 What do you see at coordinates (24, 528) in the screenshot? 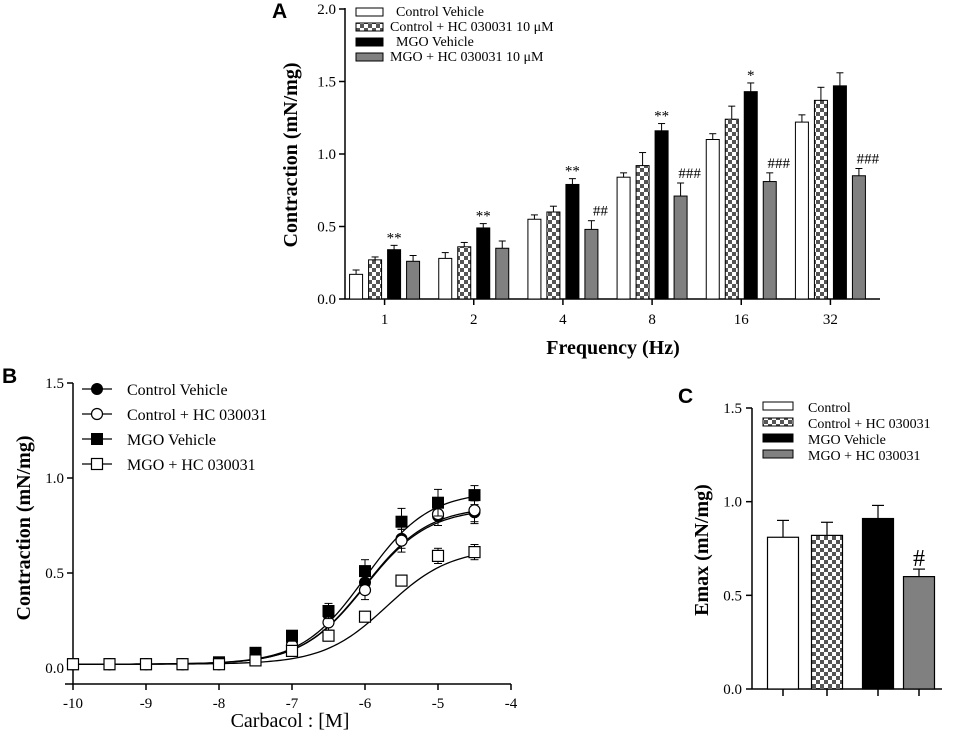
I see `panel-b-y-axis-label: Contraction (mN/mg)` at bounding box center [24, 528].